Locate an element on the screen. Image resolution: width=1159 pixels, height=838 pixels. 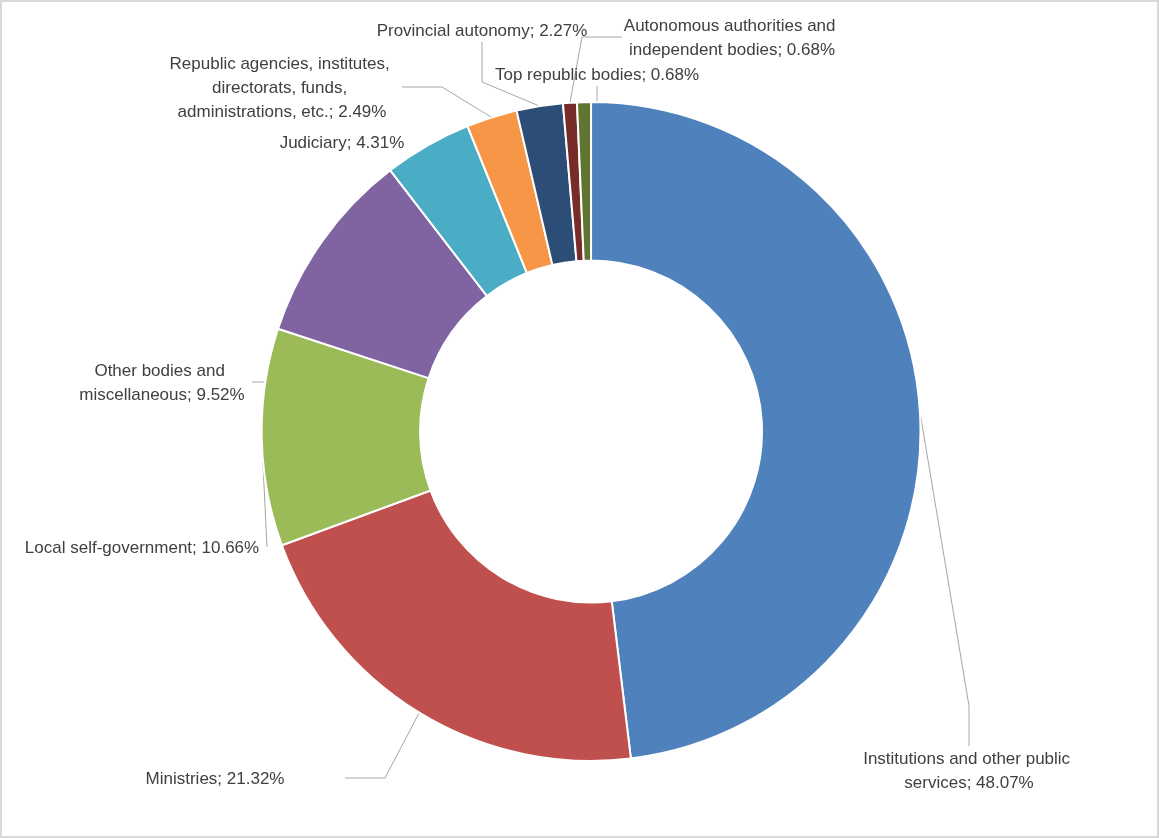
slice-label: Top republic bodies; 0.68% is located at coordinates (597, 74).